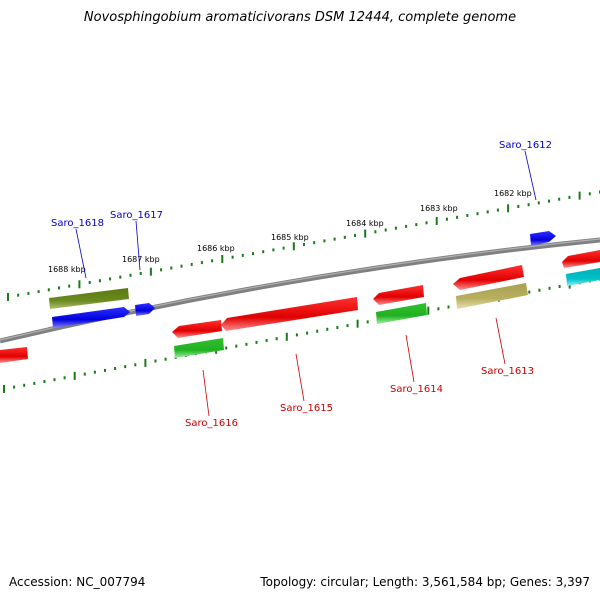  What do you see at coordinates (14, 355) in the screenshot?
I see `gene-left-edge-red` at bounding box center [14, 355].